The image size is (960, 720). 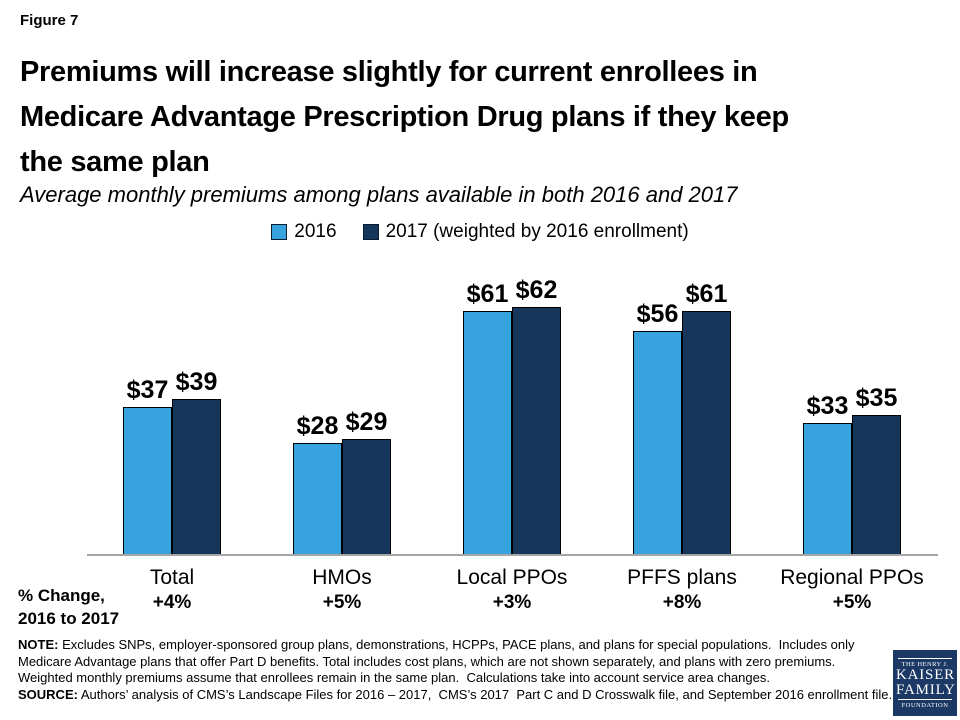 What do you see at coordinates (536, 431) in the screenshot?
I see `bar-2017-local-ppos` at bounding box center [536, 431].